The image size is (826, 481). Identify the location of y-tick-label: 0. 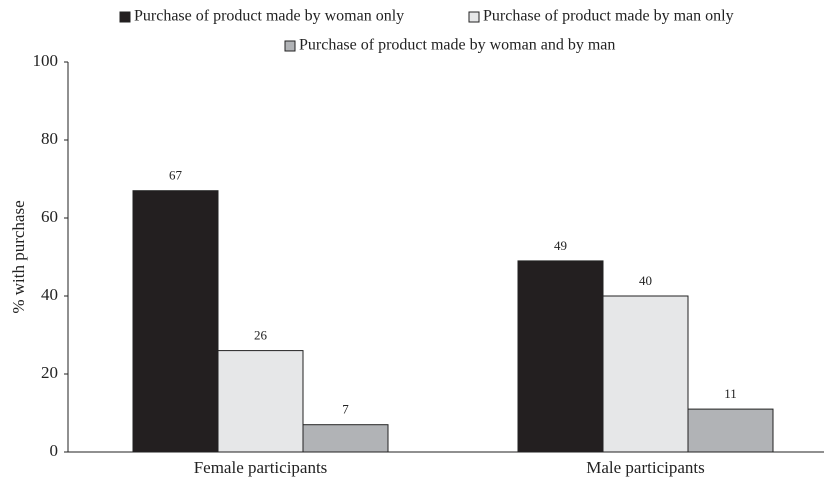
(54, 450).